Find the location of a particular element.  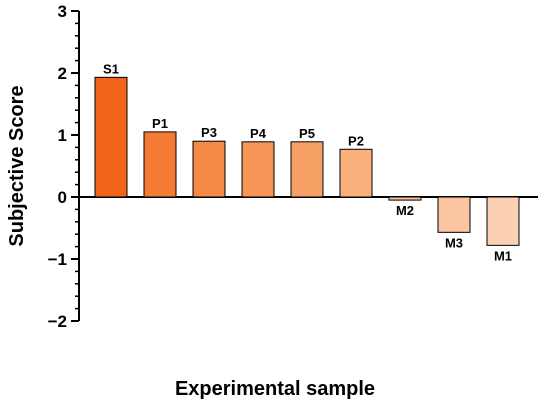

bar-label-p4: P4 is located at coordinates (258, 133).